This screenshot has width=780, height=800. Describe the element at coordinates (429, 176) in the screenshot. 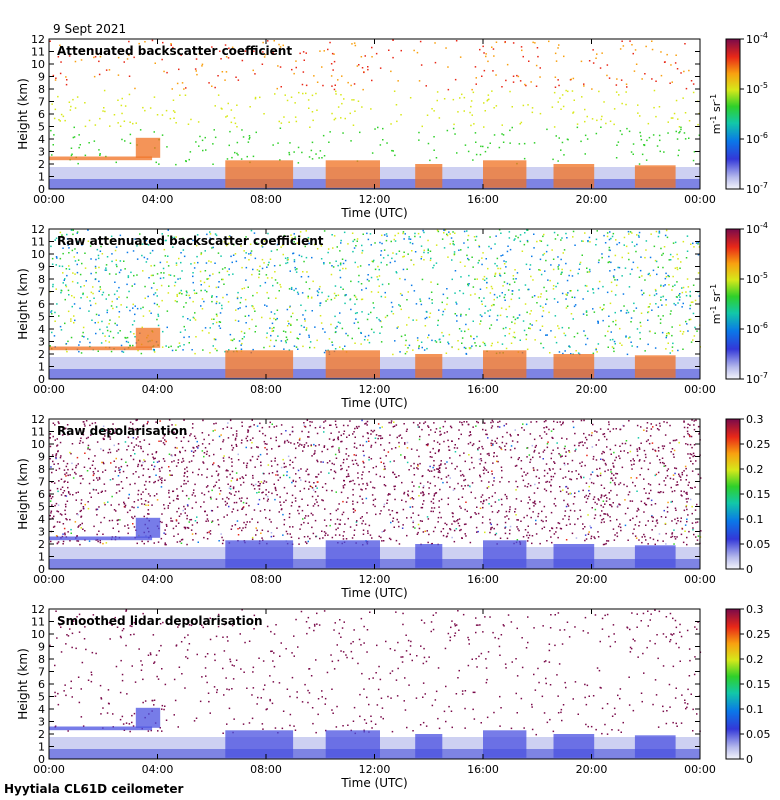

I see `cloud-block` at that location.